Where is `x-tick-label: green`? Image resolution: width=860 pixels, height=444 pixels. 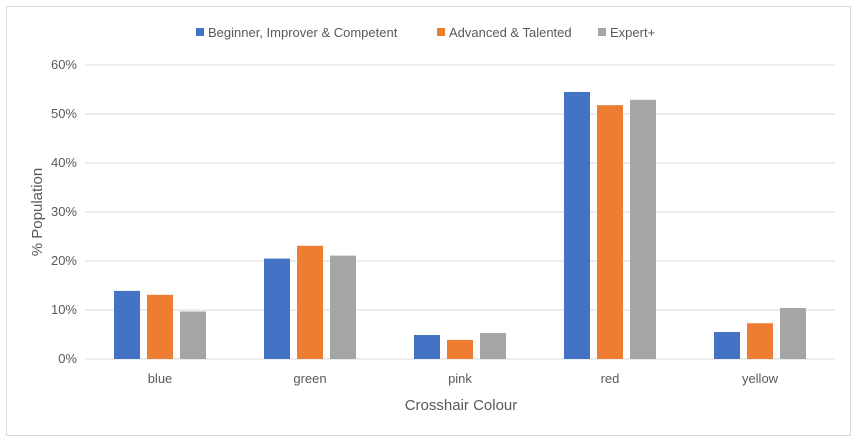 x-tick-label: green is located at coordinates (309, 378).